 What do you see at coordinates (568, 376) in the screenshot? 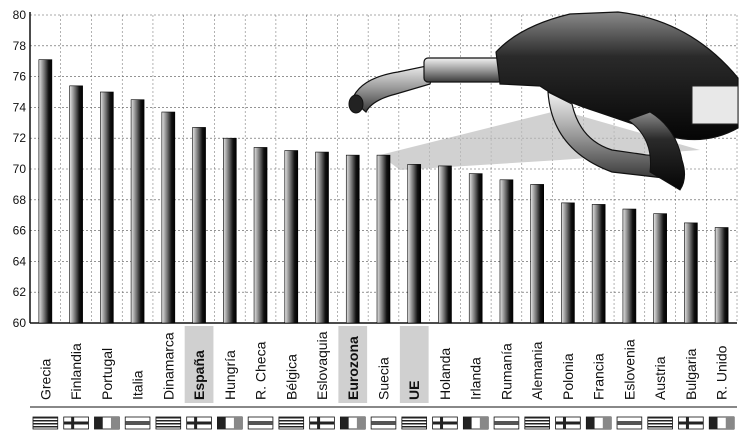
I see `x-category-label: Polonia` at bounding box center [568, 376].